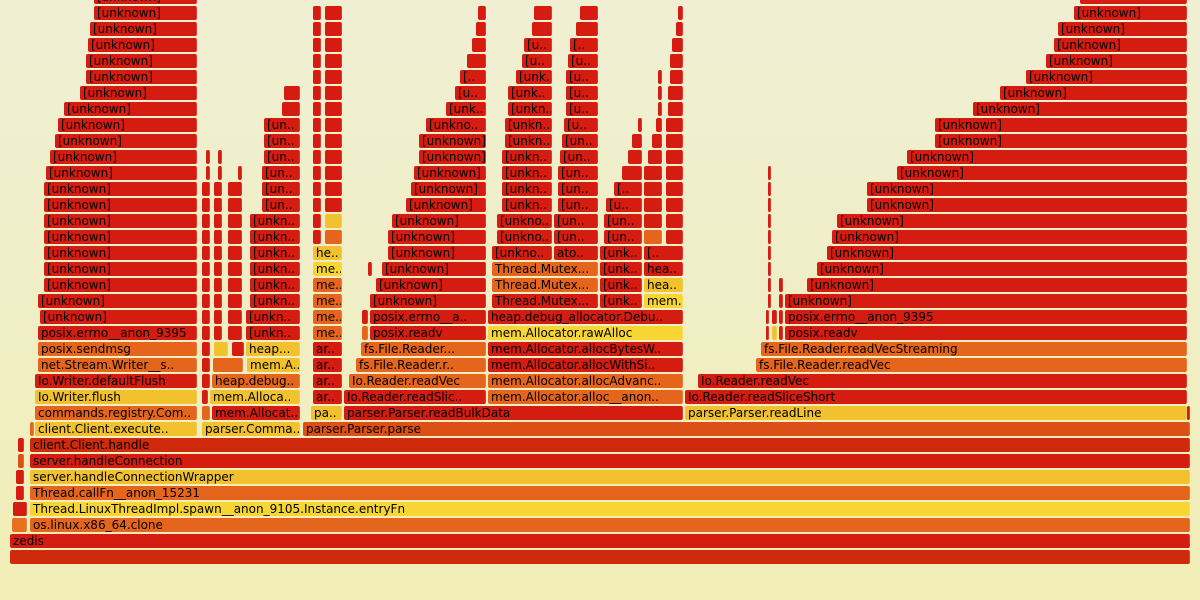 Image resolution: width=1200 pixels, height=600 pixels. Describe the element at coordinates (974, 349) in the screenshot. I see `flame-frame: fs.File.Reader.readVecStreaming` at that location.